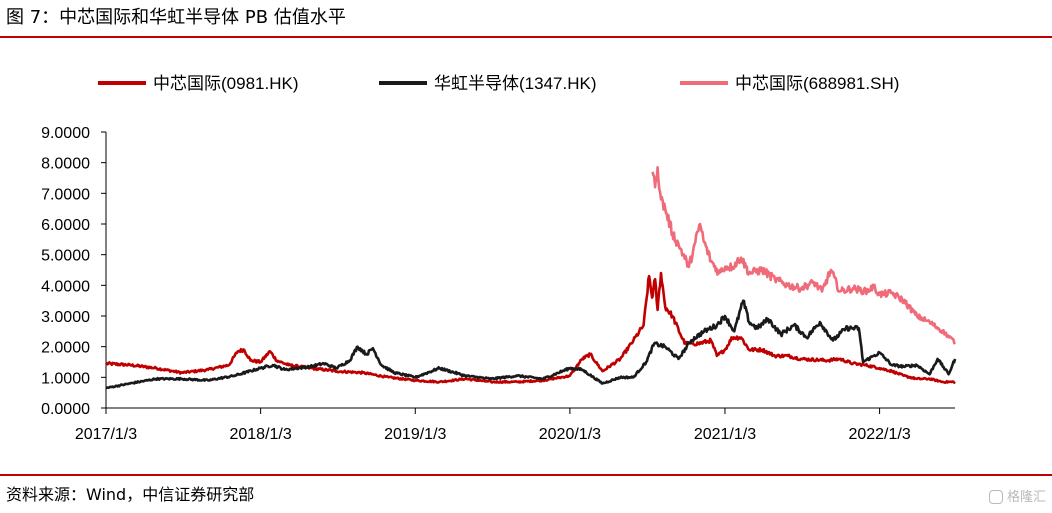 Image resolution: width=1052 pixels, height=513 pixels. I want to click on y-tick-label: 7.0000, so click(65, 194).